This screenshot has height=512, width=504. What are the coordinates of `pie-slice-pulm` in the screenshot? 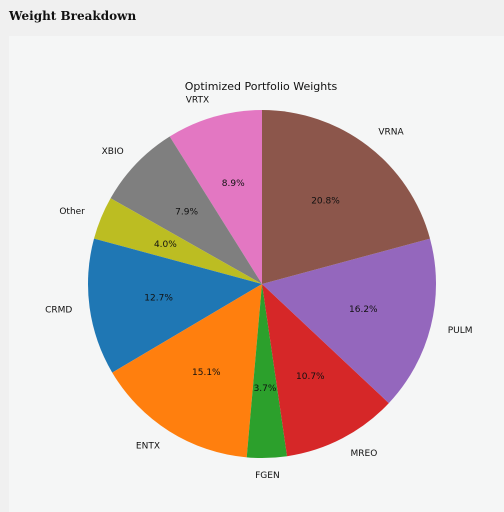 It's located at (349, 321).